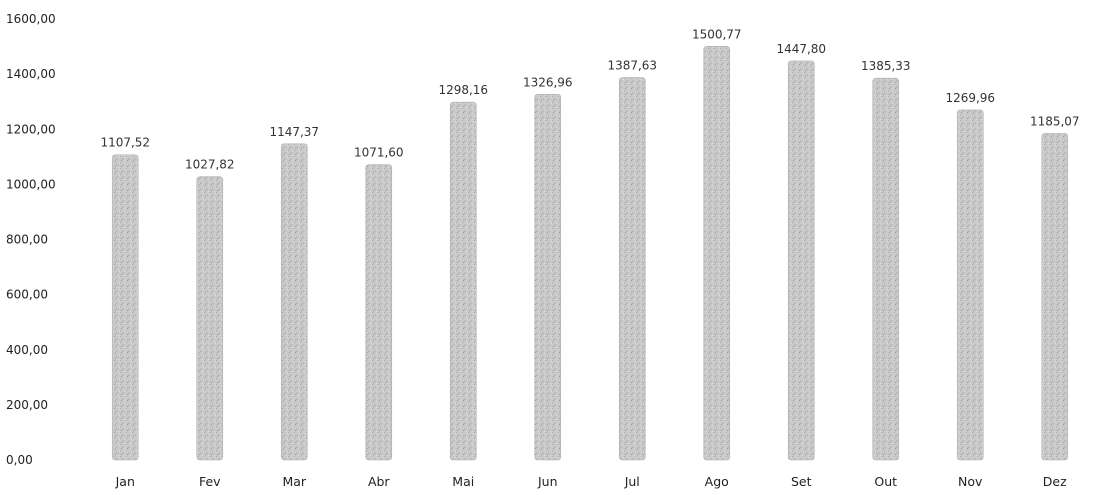 The image size is (1093, 495). What do you see at coordinates (632, 481) in the screenshot?
I see `category-label: Jul` at bounding box center [632, 481].